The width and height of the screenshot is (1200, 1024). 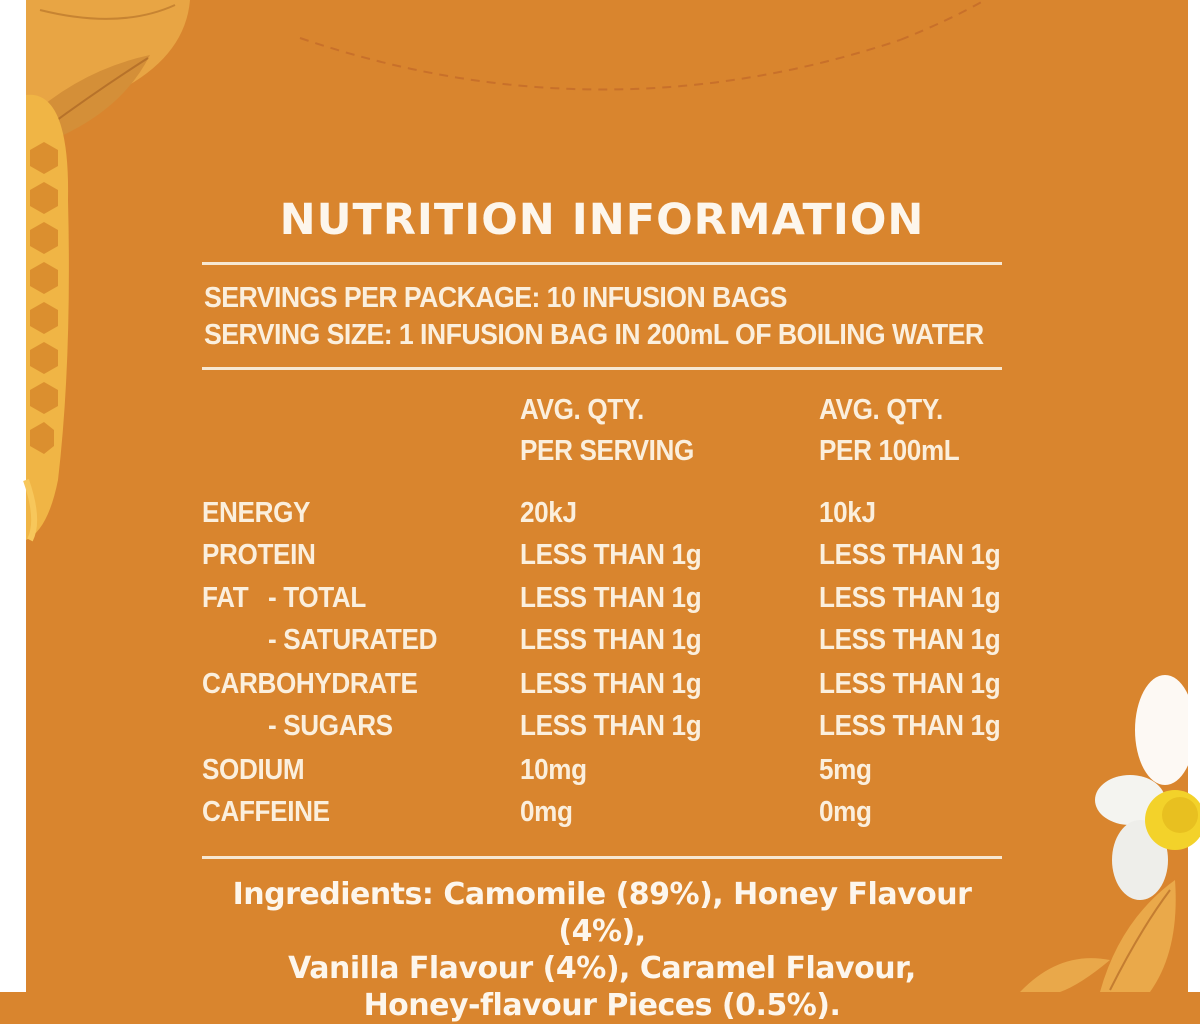 What do you see at coordinates (1147, 787) in the screenshot?
I see `camomile-flower-icon` at bounding box center [1147, 787].